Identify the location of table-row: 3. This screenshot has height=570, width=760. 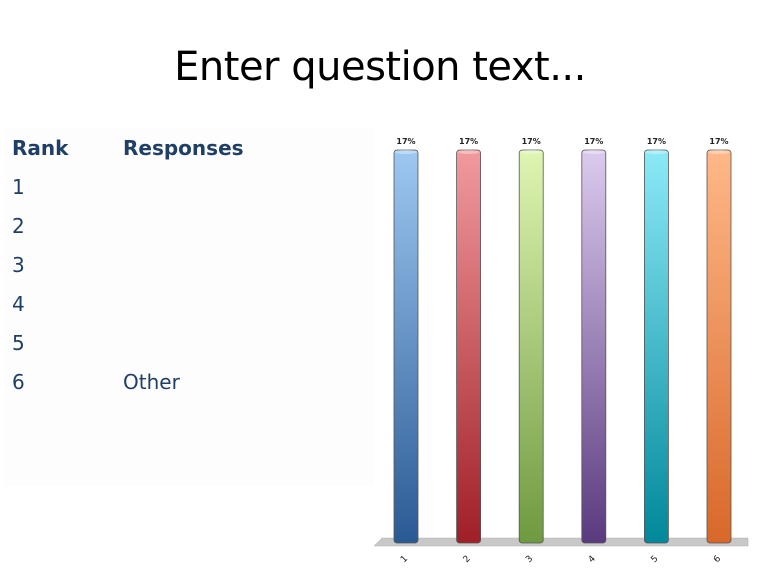
(189, 268).